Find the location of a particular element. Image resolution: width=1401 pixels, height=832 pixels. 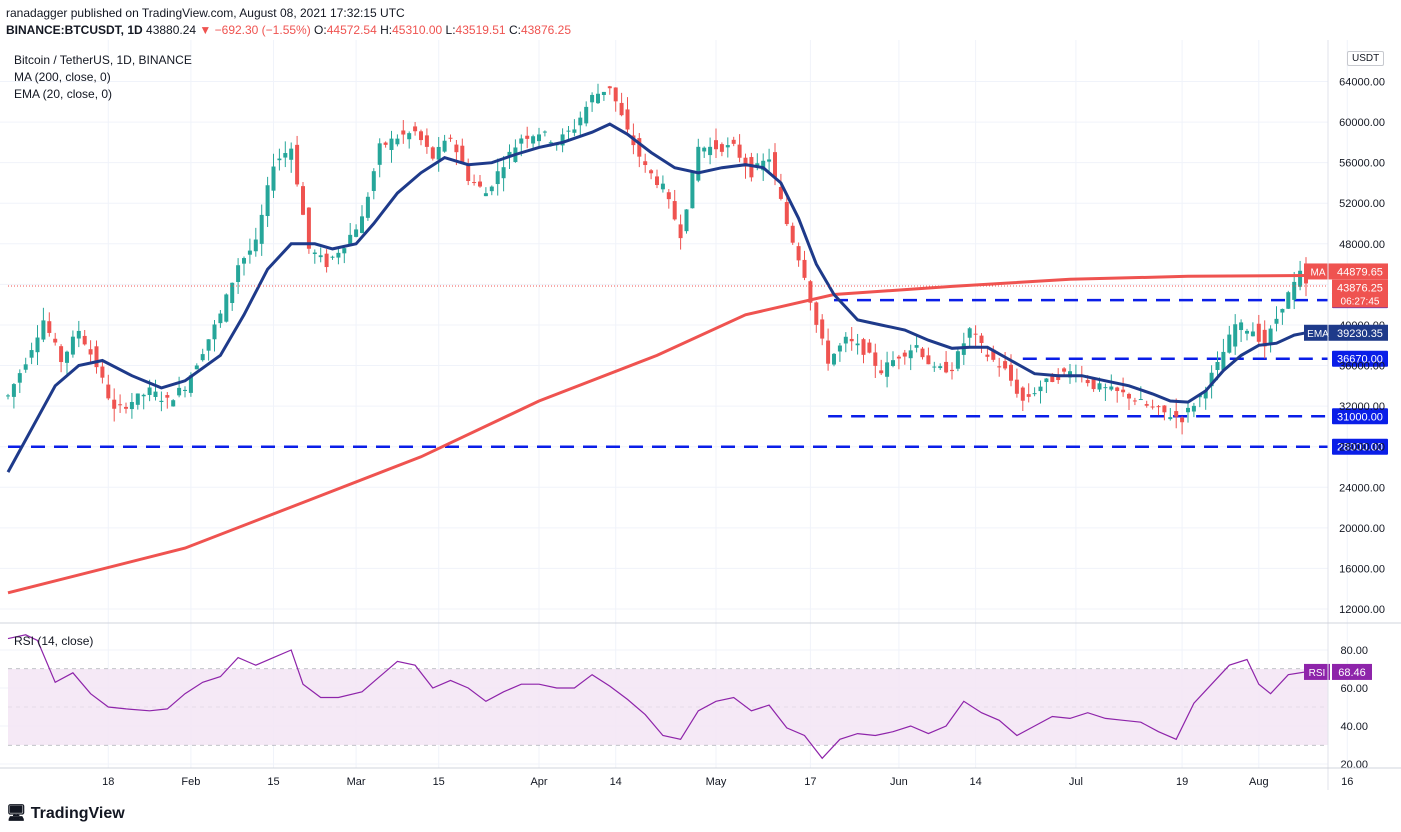

time-tick: Mar is located at coordinates (356, 782).